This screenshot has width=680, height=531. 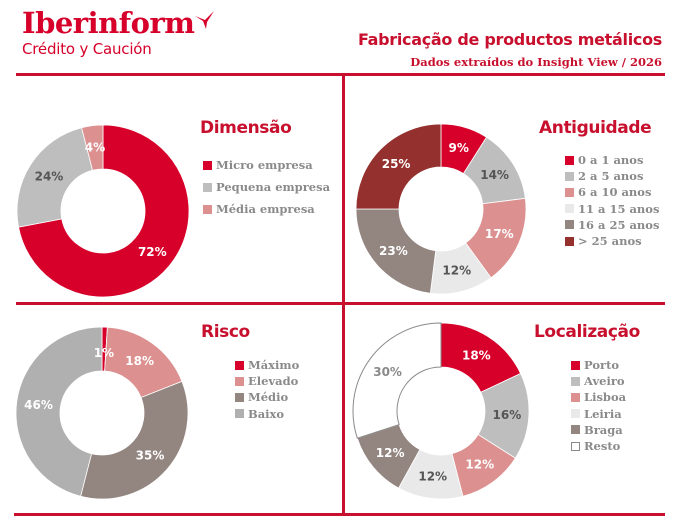 I want to click on legend-label: Porto, so click(x=602, y=365).